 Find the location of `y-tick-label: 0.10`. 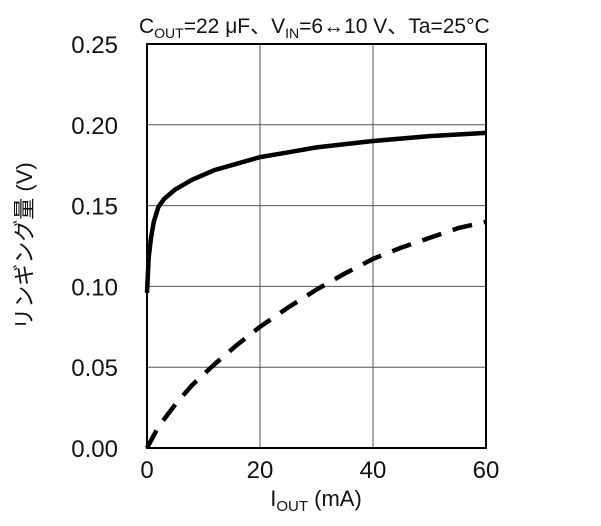

y-tick-label: 0.10 is located at coordinates (94, 287).